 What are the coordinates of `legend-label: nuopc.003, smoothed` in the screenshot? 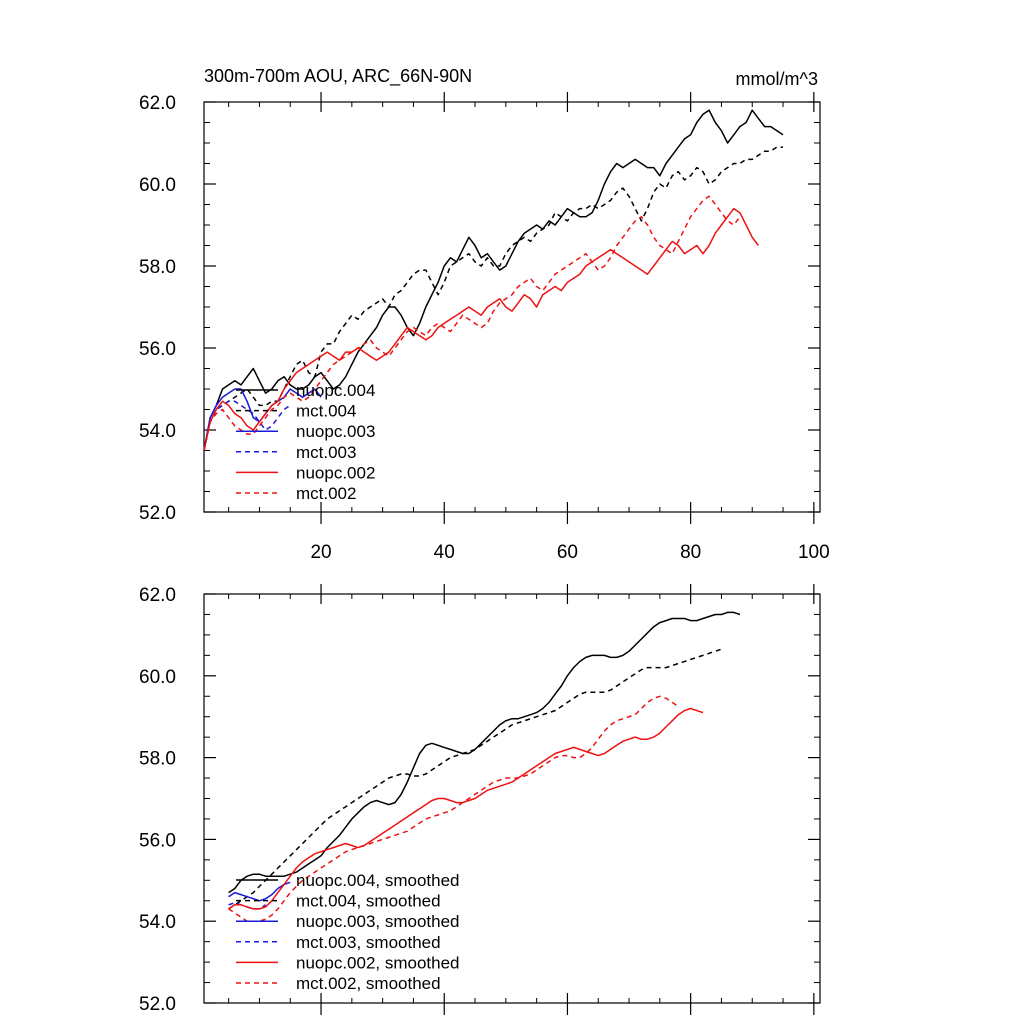 It's located at (378, 921).